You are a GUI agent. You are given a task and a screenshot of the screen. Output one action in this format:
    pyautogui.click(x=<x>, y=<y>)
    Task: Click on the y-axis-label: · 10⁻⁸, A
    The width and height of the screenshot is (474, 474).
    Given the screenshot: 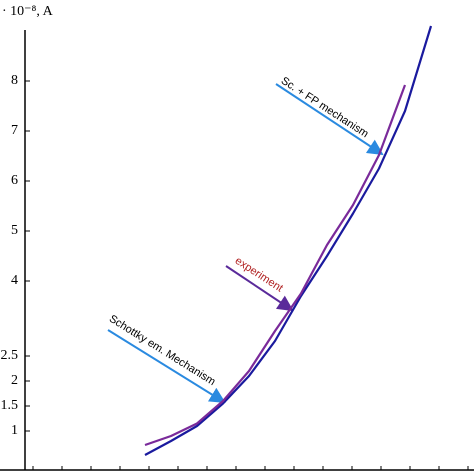 What is the action you would take?
    pyautogui.click(x=28, y=11)
    